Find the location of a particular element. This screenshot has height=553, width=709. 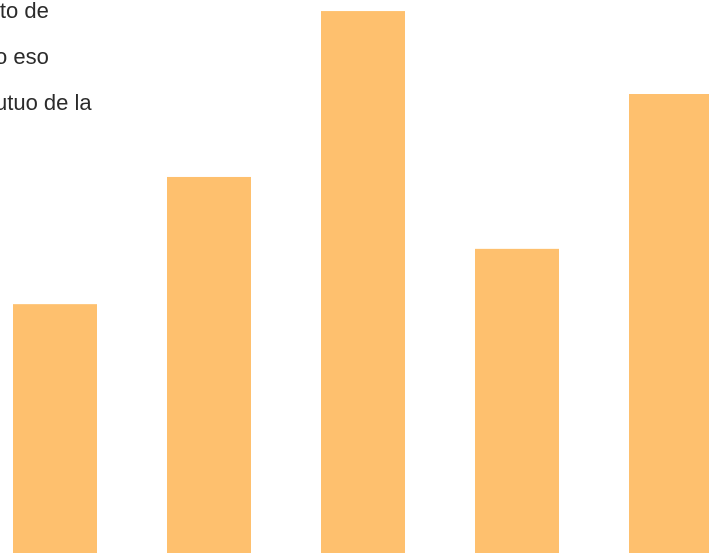

partial-paragraph: ito de o eso utuo de la is located at coordinates (80, 63).